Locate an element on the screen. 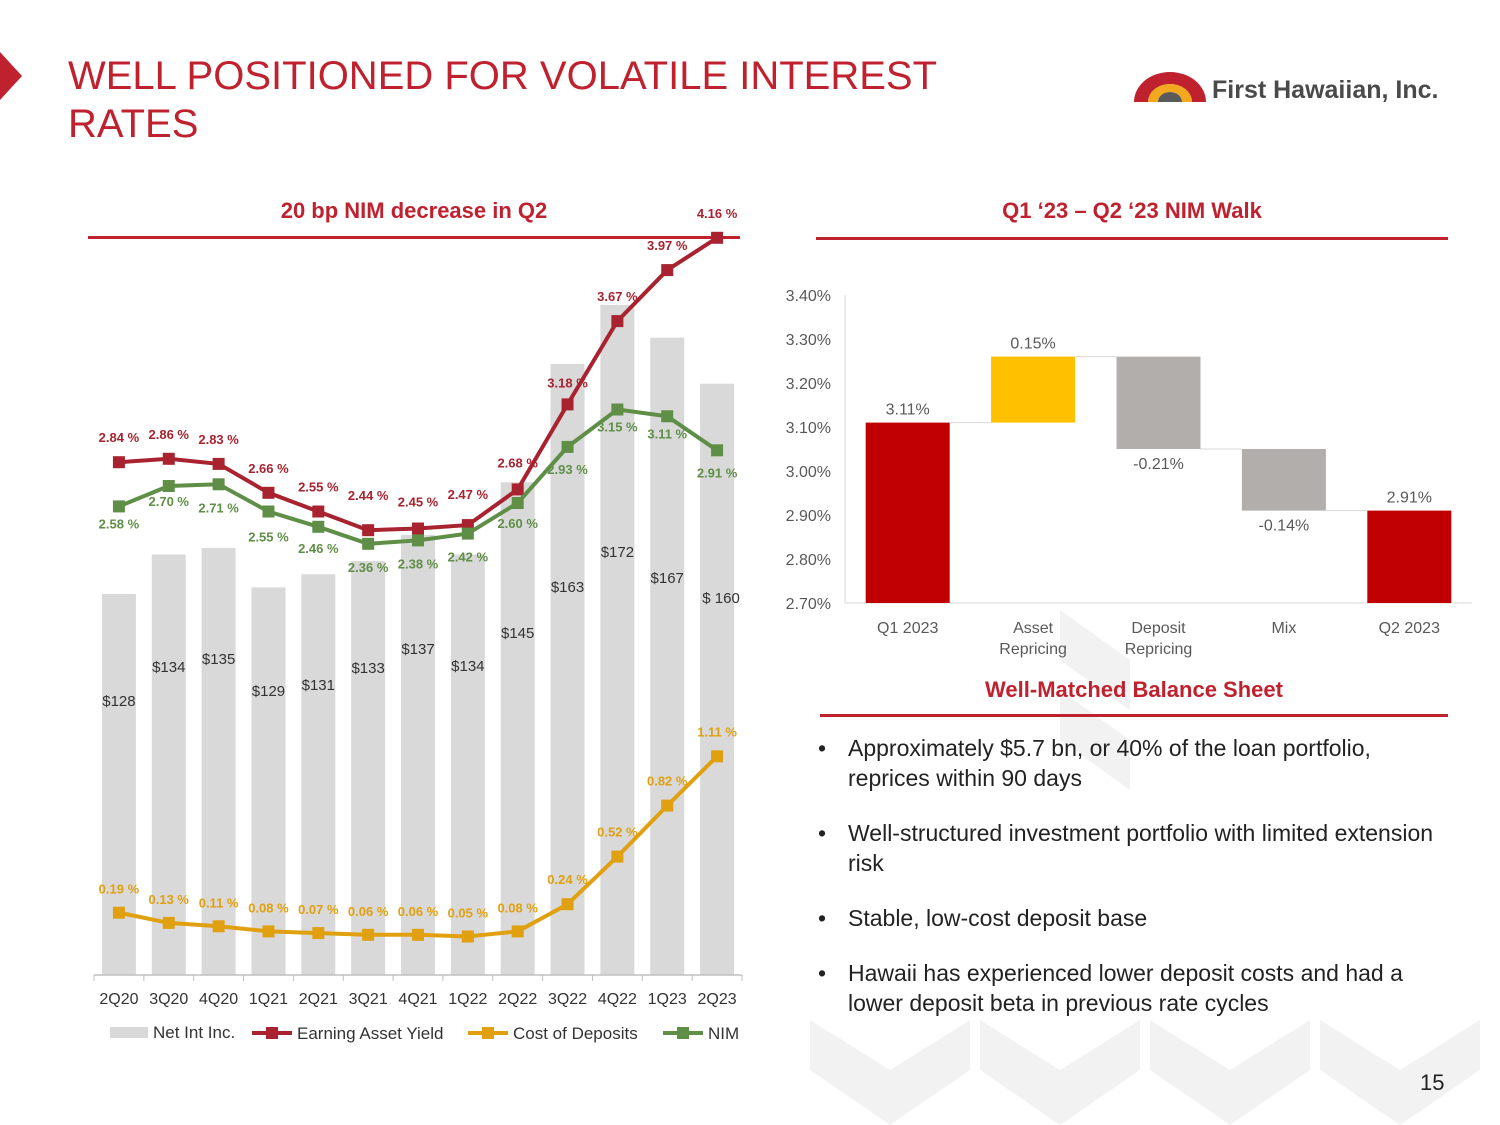 This screenshot has height=1125, width=1500. company-logo: First Hawaiian, Inc. is located at coordinates (1295, 88).